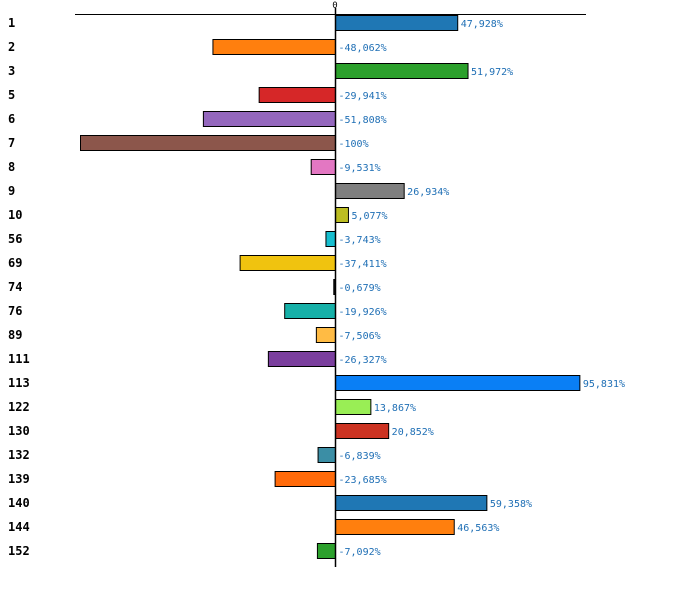  What do you see at coordinates (428, 192) in the screenshot?
I see `value-label-9: 26,934%` at bounding box center [428, 192].